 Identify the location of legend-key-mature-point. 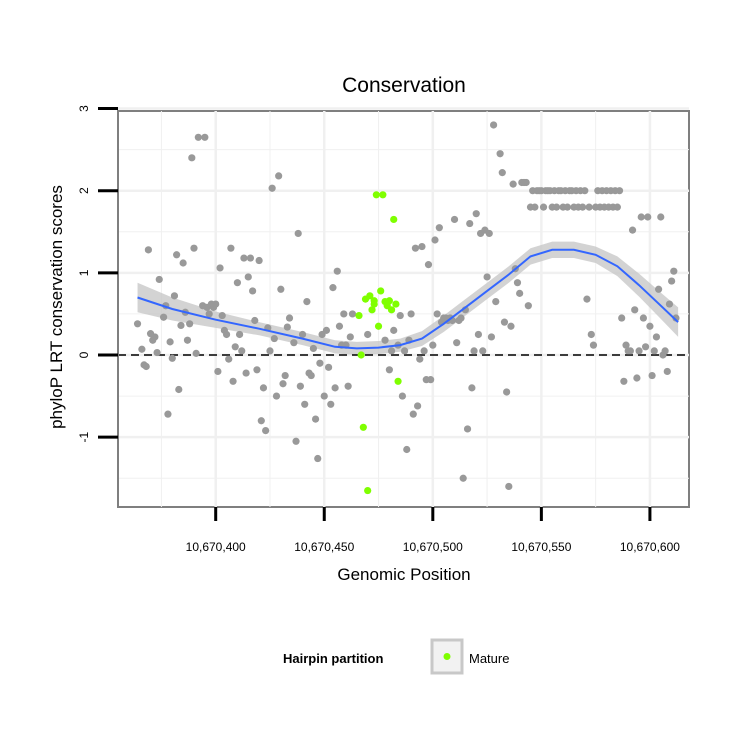
(447, 656).